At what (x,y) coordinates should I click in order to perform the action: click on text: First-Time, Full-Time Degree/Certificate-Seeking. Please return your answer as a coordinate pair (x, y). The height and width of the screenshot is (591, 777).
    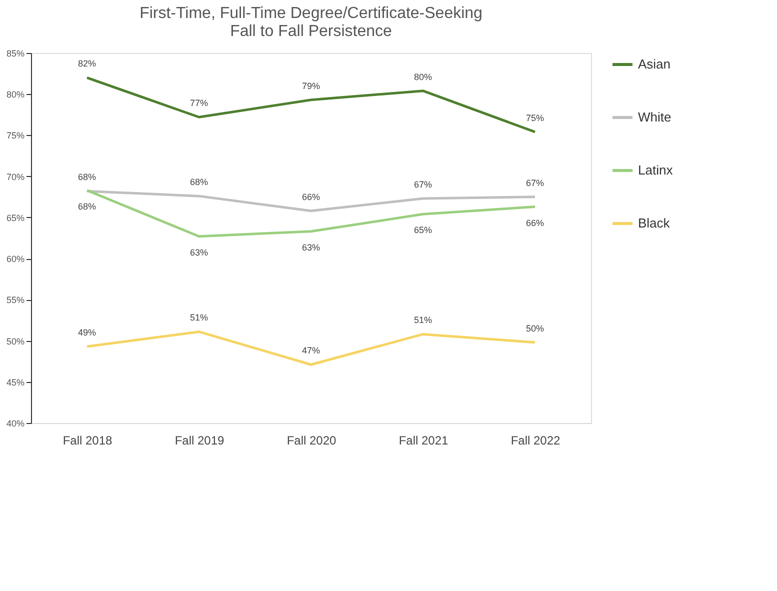
    Looking at the image, I should click on (311, 13).